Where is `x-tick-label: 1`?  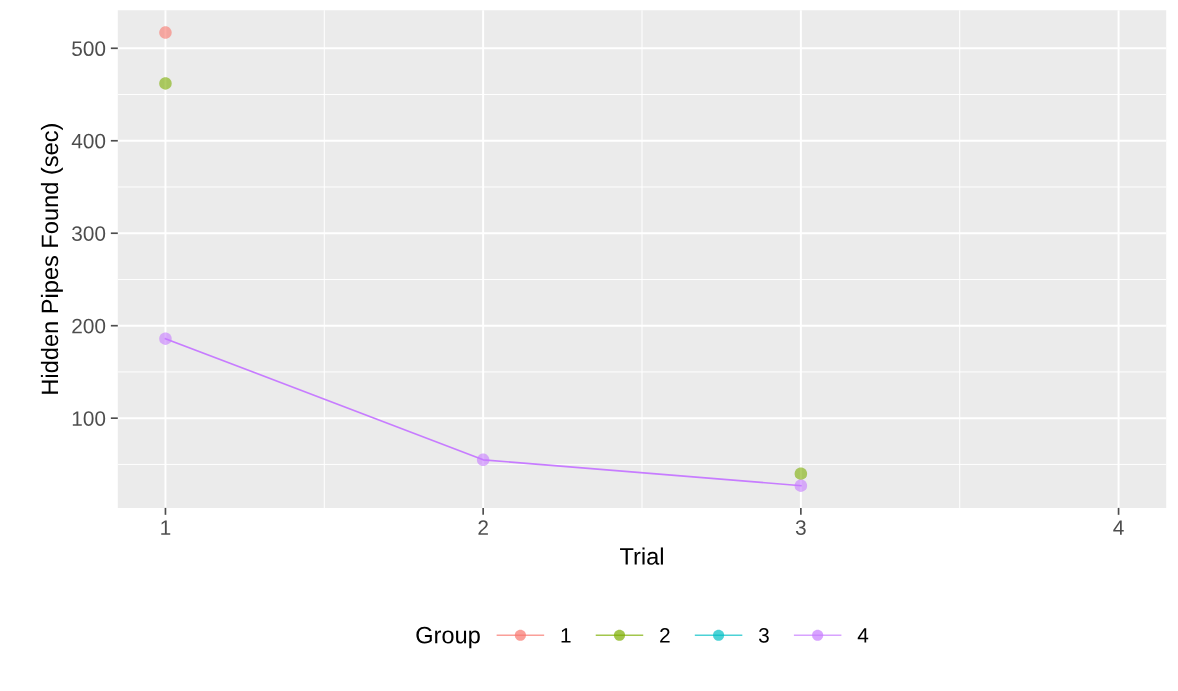 x-tick-label: 1 is located at coordinates (166, 527).